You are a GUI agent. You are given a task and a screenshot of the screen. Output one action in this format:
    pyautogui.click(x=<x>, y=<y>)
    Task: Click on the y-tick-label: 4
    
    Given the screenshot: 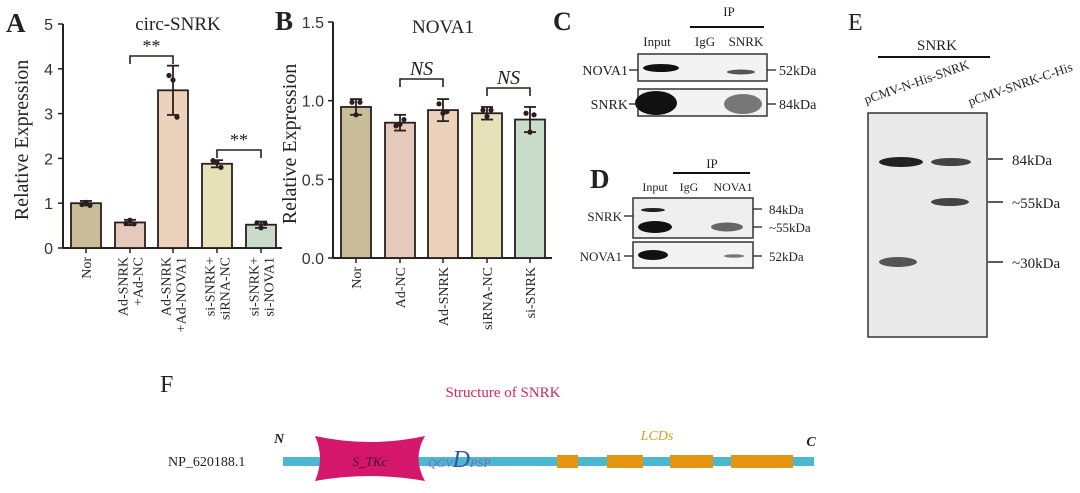 What is the action you would take?
    pyautogui.click(x=48, y=70)
    